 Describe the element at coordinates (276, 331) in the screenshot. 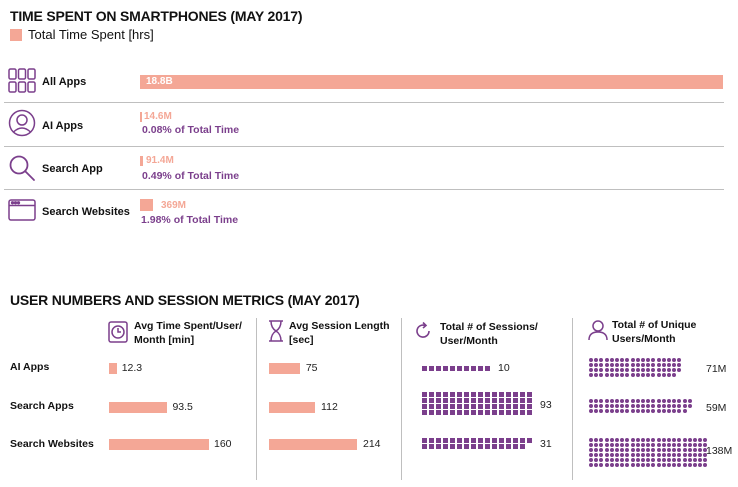

I see `hourglass-icon` at that location.